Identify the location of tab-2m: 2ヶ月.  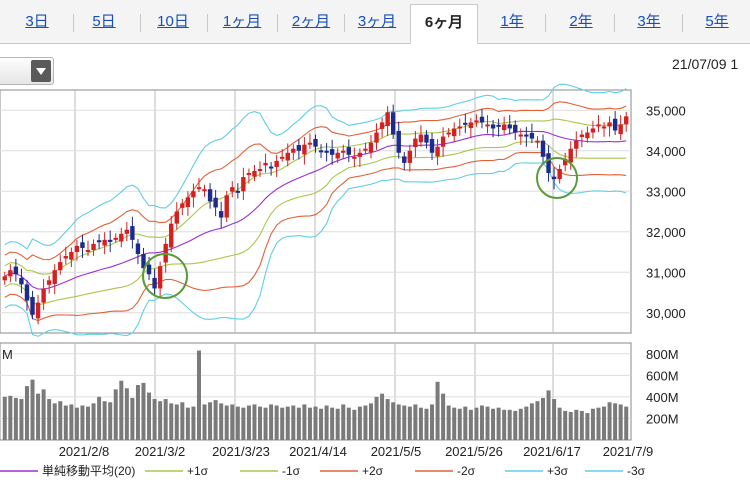
(311, 21).